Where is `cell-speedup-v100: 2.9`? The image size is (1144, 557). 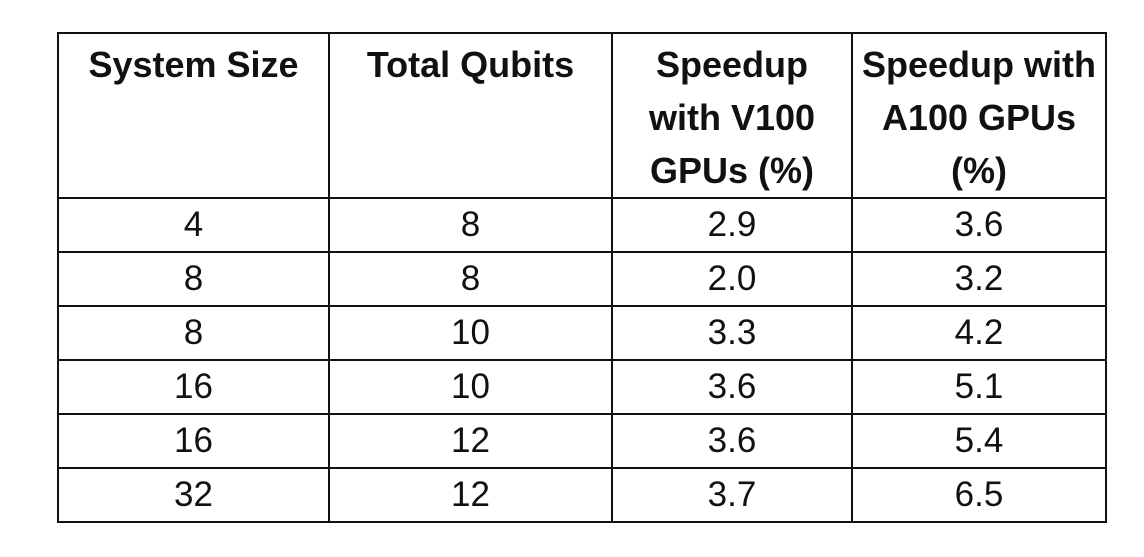 cell-speedup-v100: 2.9 is located at coordinates (732, 225).